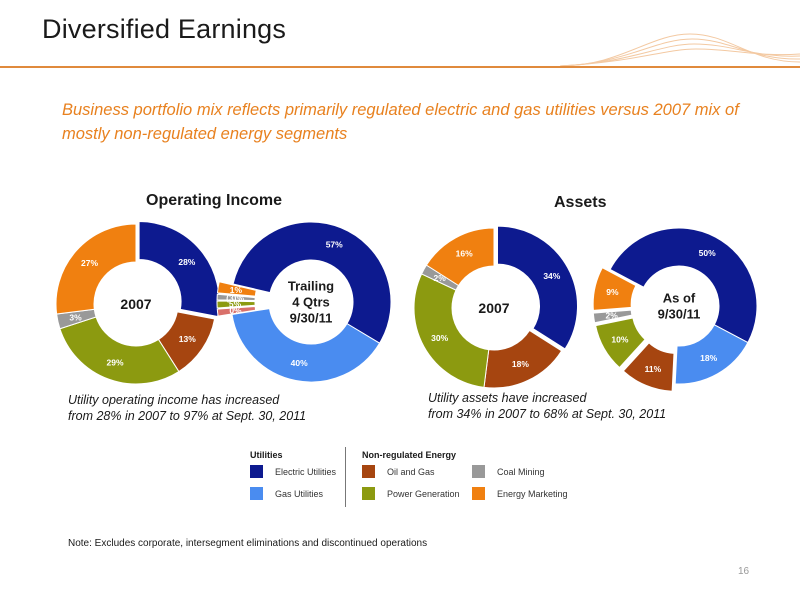 The width and height of the screenshot is (800, 600). Describe the element at coordinates (299, 493) in the screenshot. I see `legend-label-gas-utilities: Gas Utilities` at that location.